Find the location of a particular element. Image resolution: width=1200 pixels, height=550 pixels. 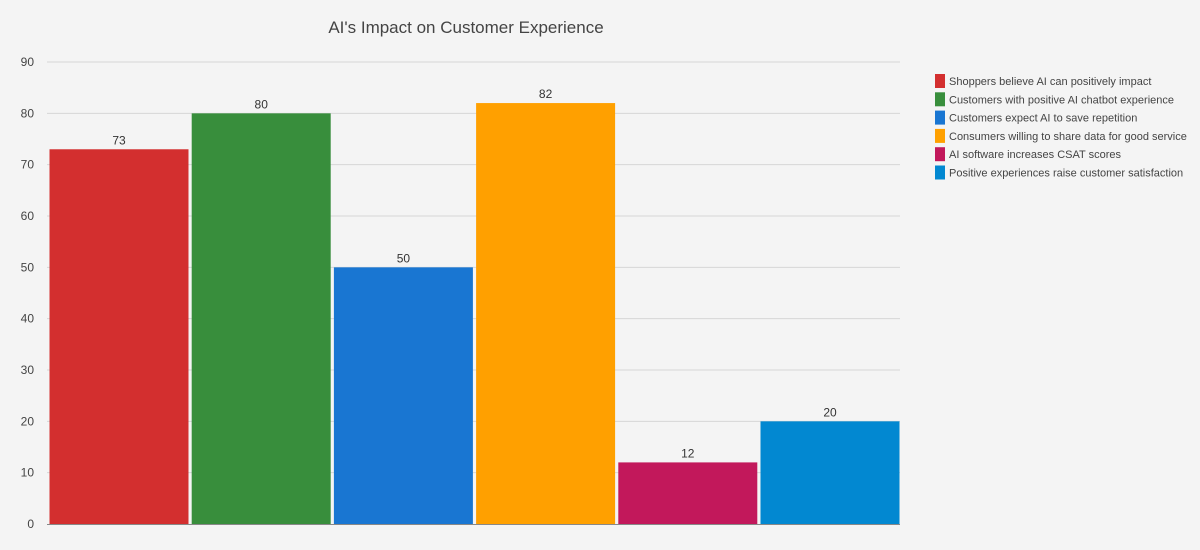

y-axis-ticks: 0 10 20 30 40 50 60 70 80 90 is located at coordinates (28, 293).